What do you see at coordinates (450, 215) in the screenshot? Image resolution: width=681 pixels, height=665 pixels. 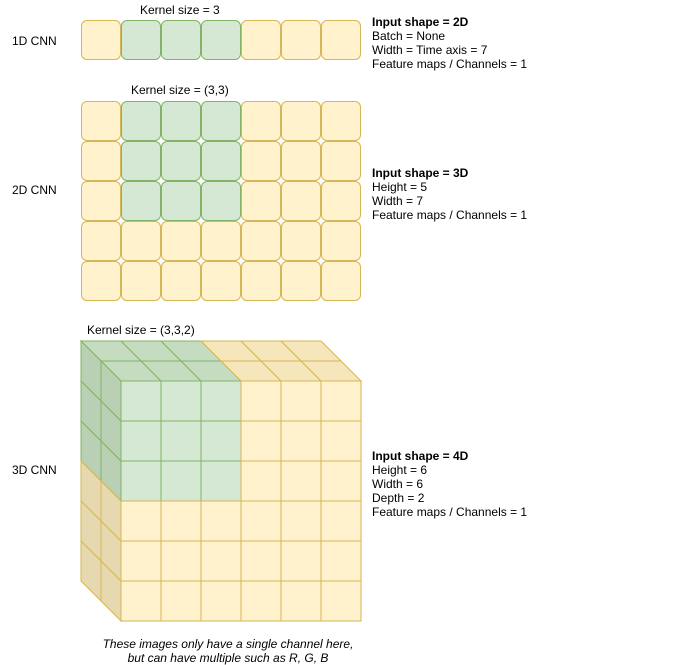 I see `info-2d-line: Feature maps / Channels = 1` at bounding box center [450, 215].